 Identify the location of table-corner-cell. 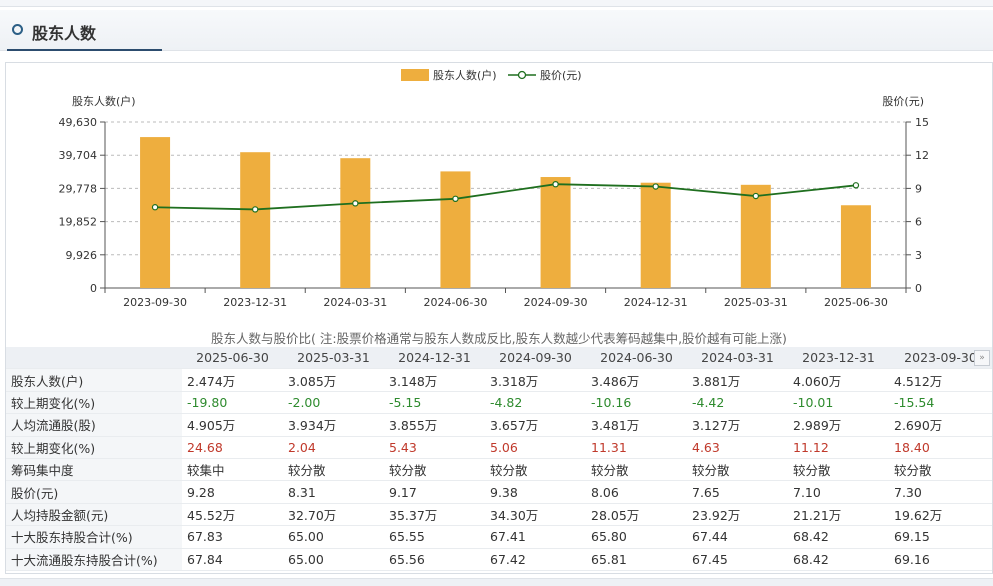
(94, 358).